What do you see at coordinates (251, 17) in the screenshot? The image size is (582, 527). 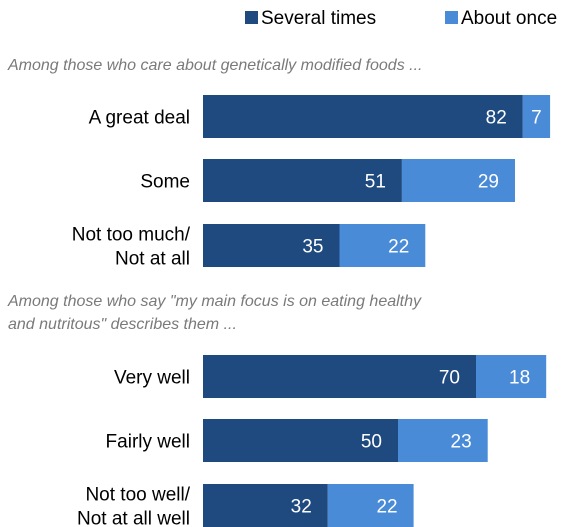 I see `legend-swatch-several-times` at bounding box center [251, 17].